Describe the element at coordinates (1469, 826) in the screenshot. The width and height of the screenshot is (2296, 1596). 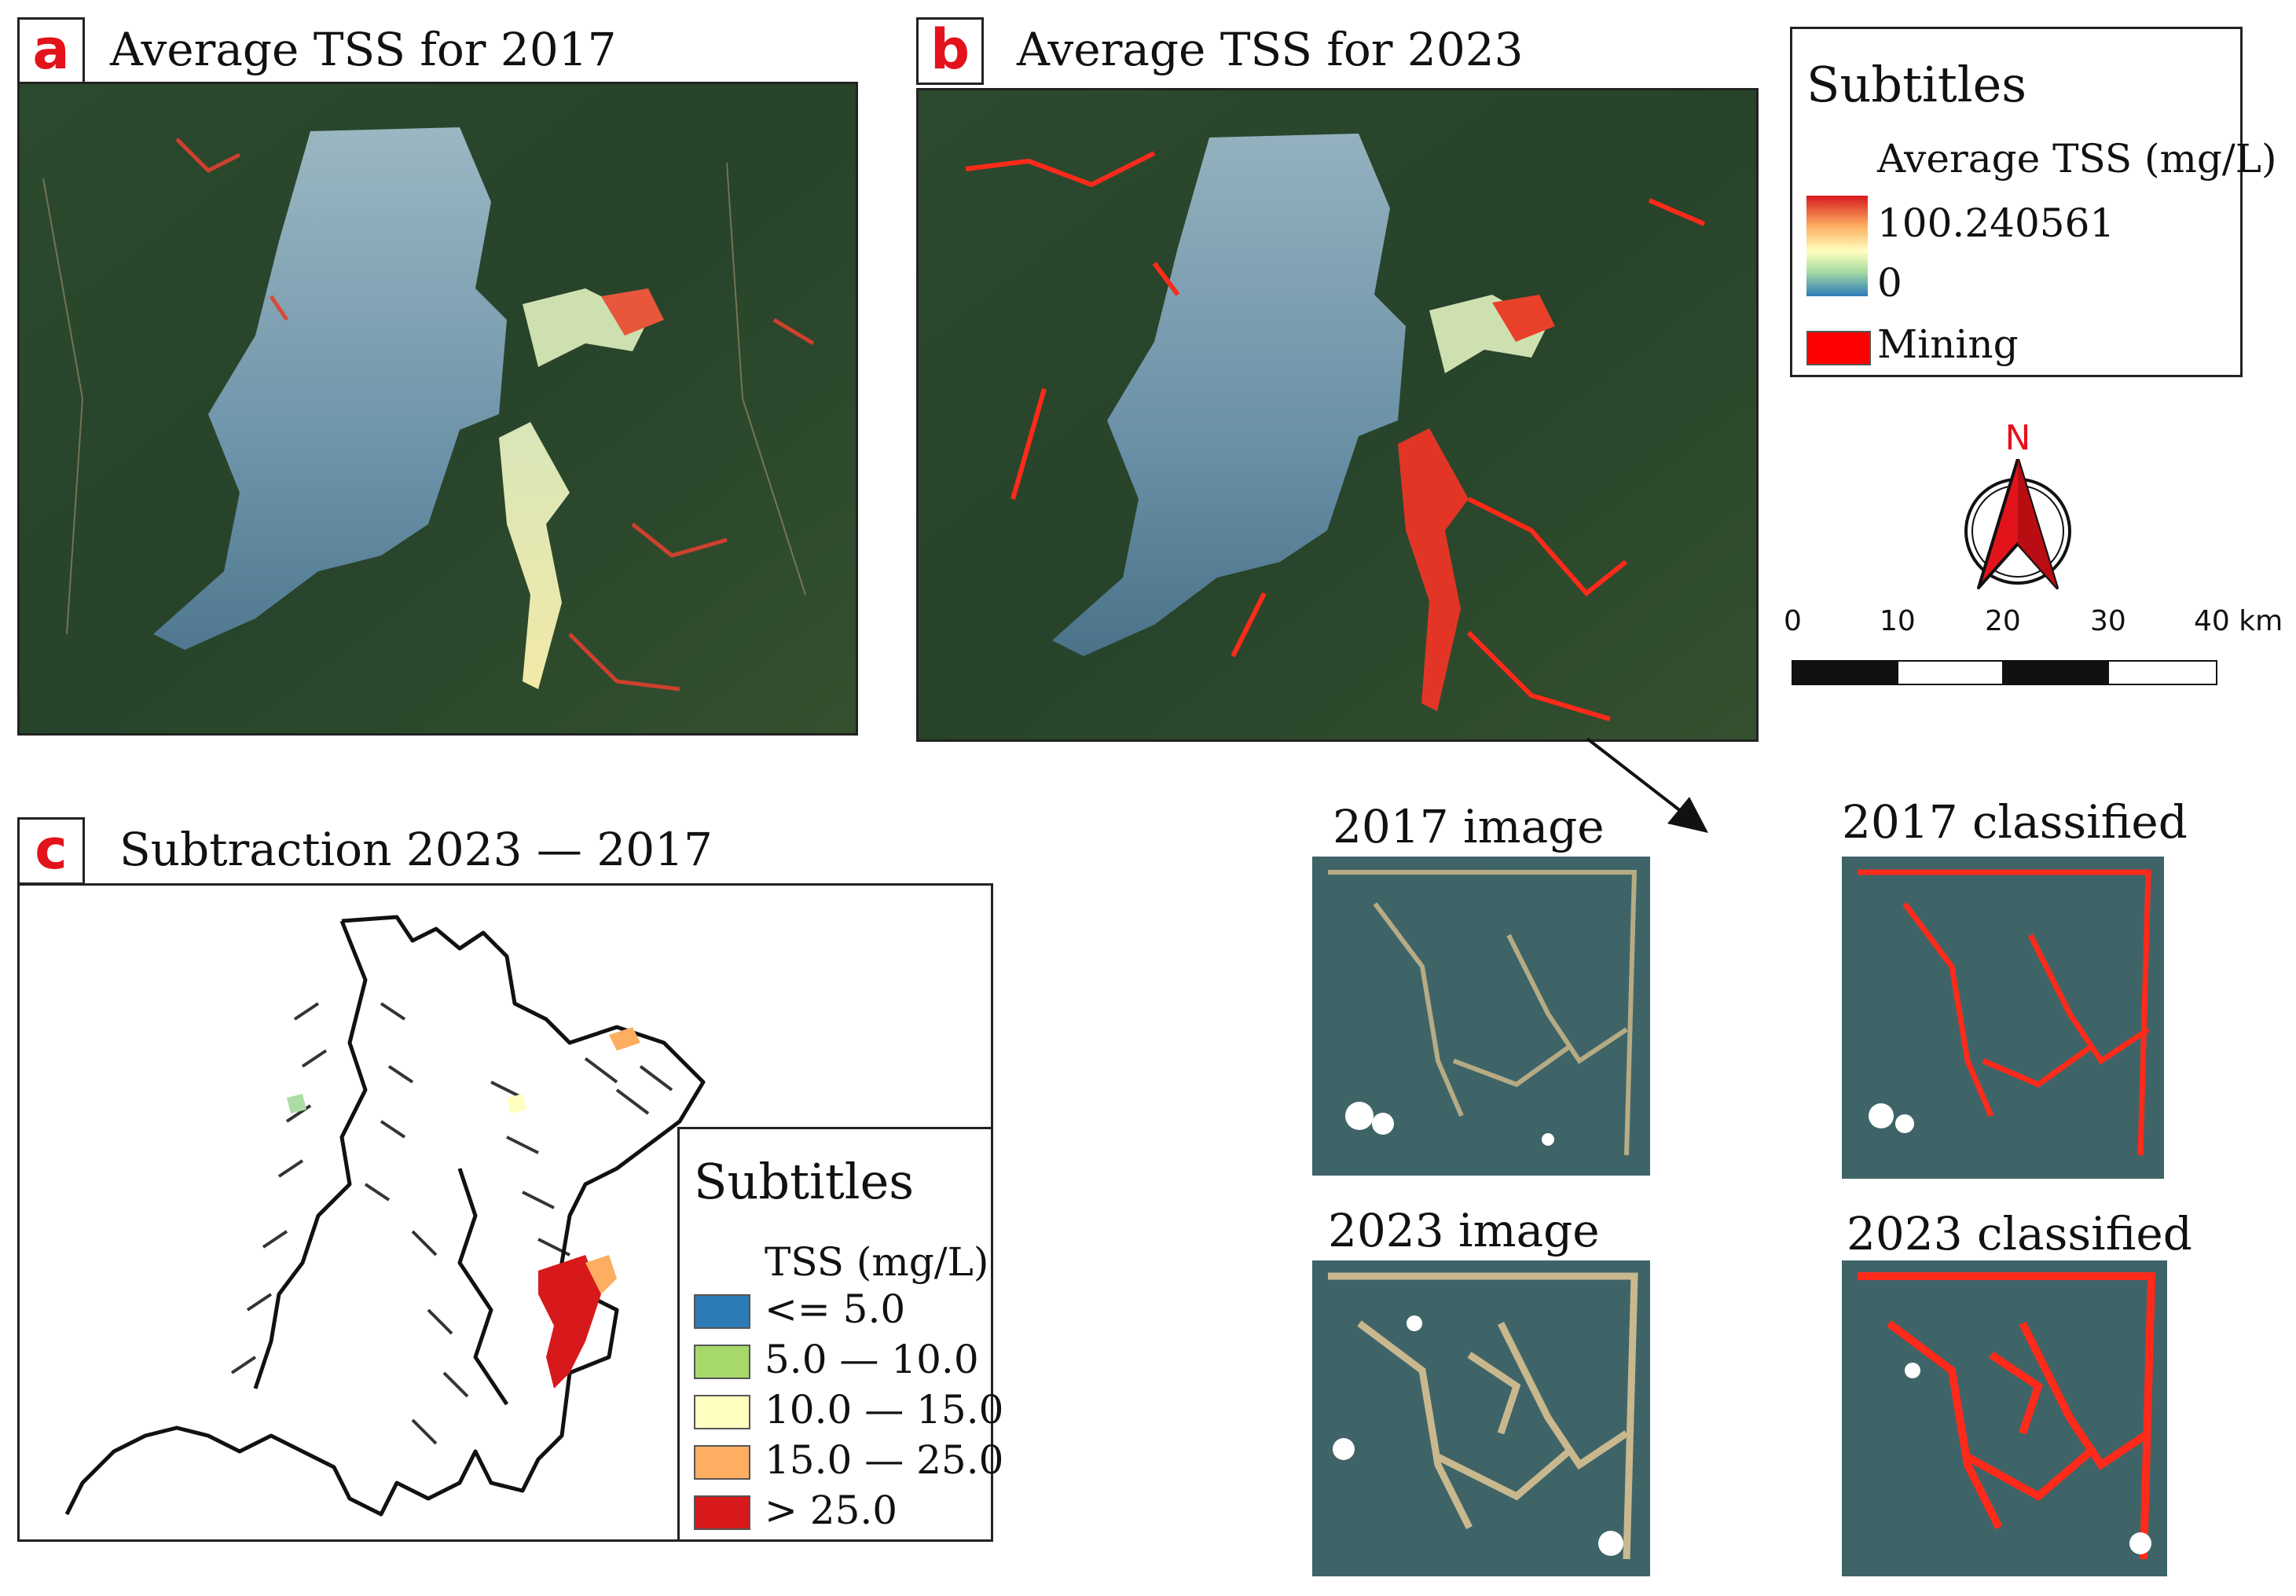
I see `inset-2017-image-title: 2017 image` at that location.